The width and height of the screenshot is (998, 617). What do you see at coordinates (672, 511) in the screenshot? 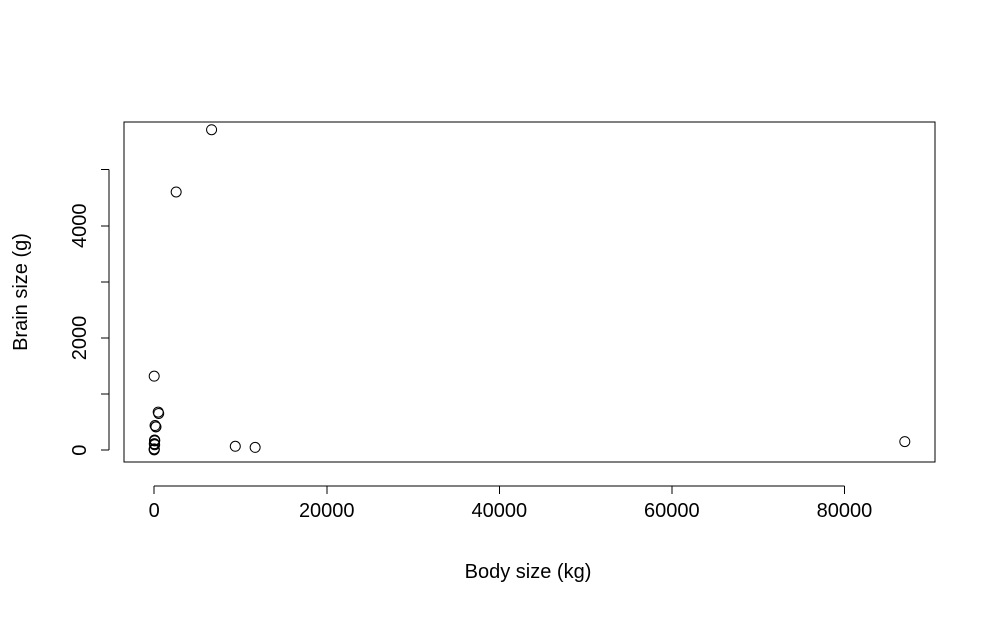
I see `x-tick-label: 60000` at bounding box center [672, 511].